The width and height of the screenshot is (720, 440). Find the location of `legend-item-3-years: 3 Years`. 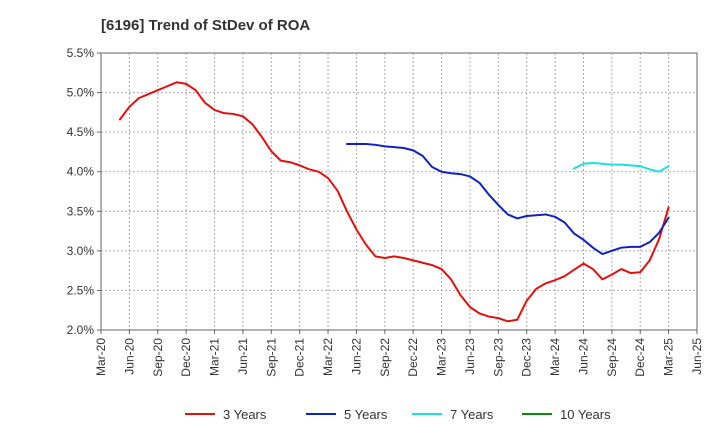

legend-item-3-years: 3 Years is located at coordinates (226, 414).